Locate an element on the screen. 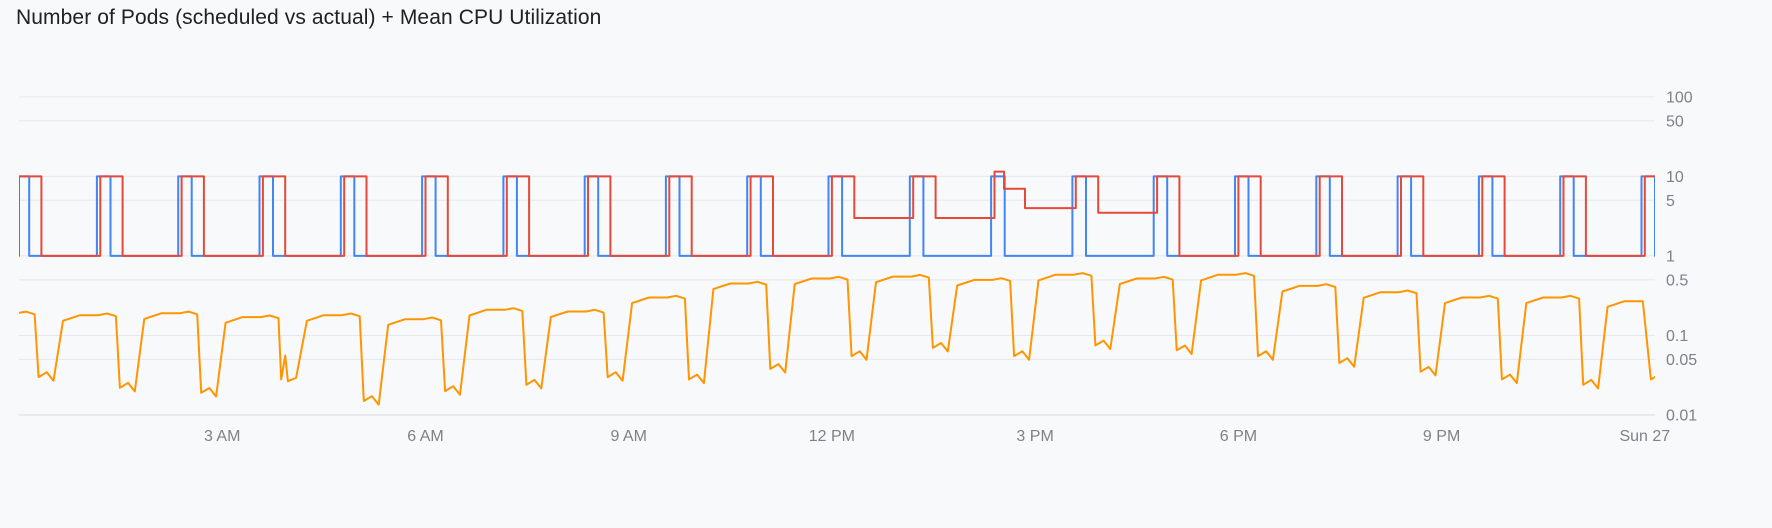 The width and height of the screenshot is (1772, 528). y-axis-tick-label: 5 is located at coordinates (1670, 201).